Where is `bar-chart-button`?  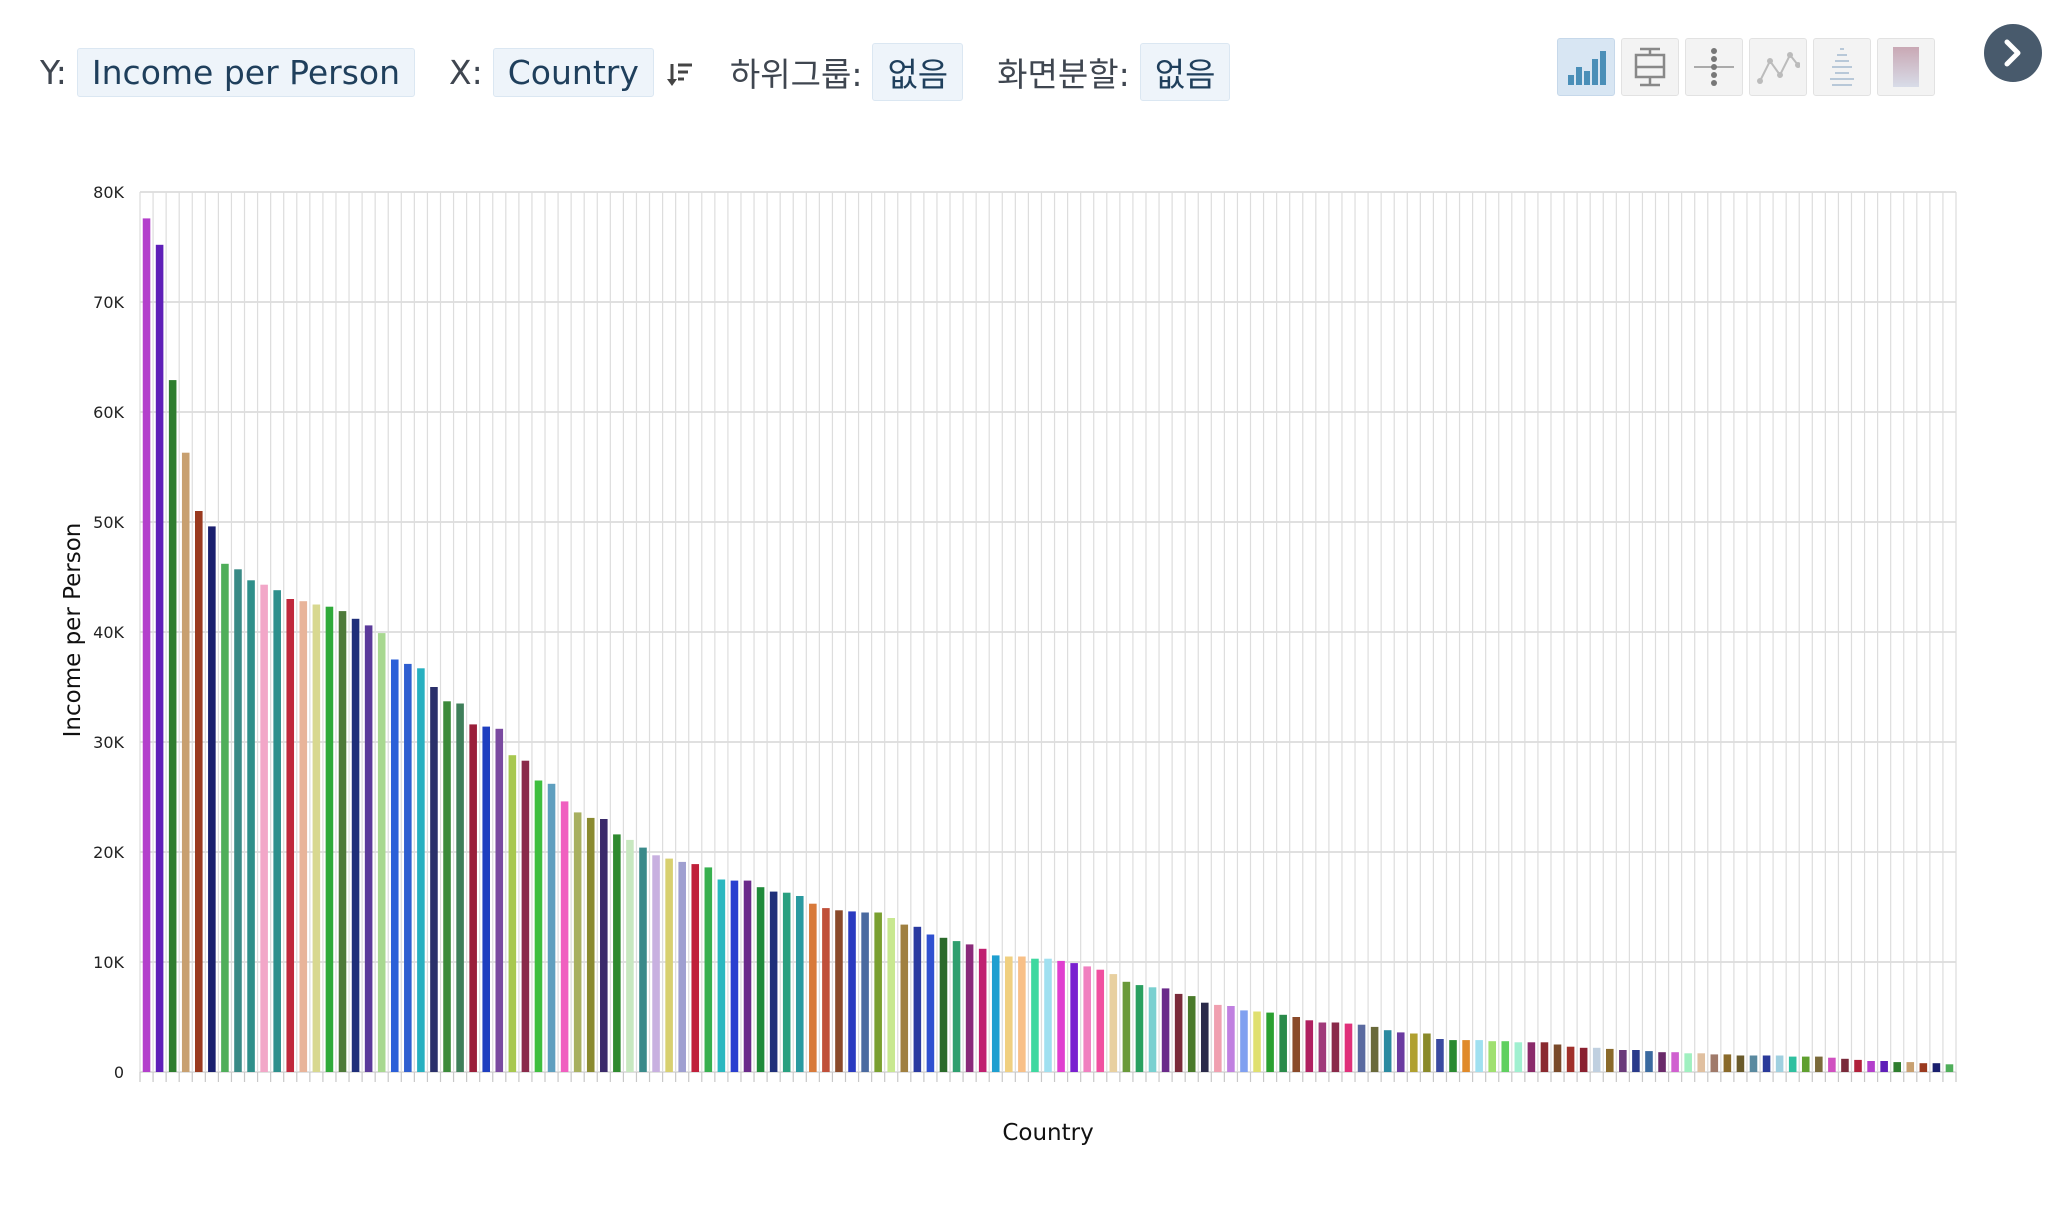
bar-chart-button is located at coordinates (1586, 67).